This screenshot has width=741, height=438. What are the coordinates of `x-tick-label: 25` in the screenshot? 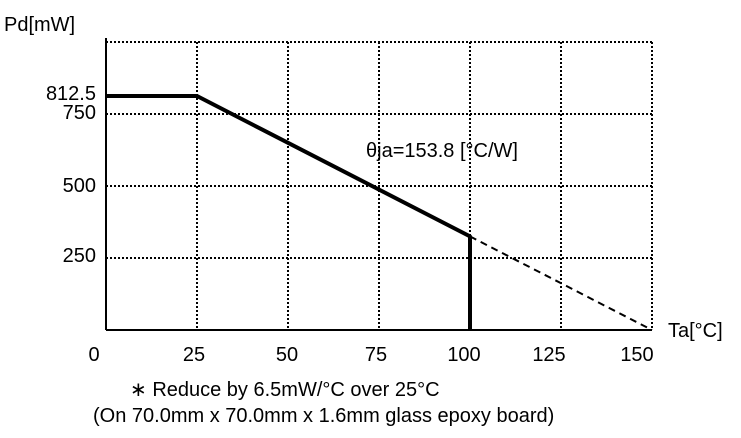 It's located at (194, 355).